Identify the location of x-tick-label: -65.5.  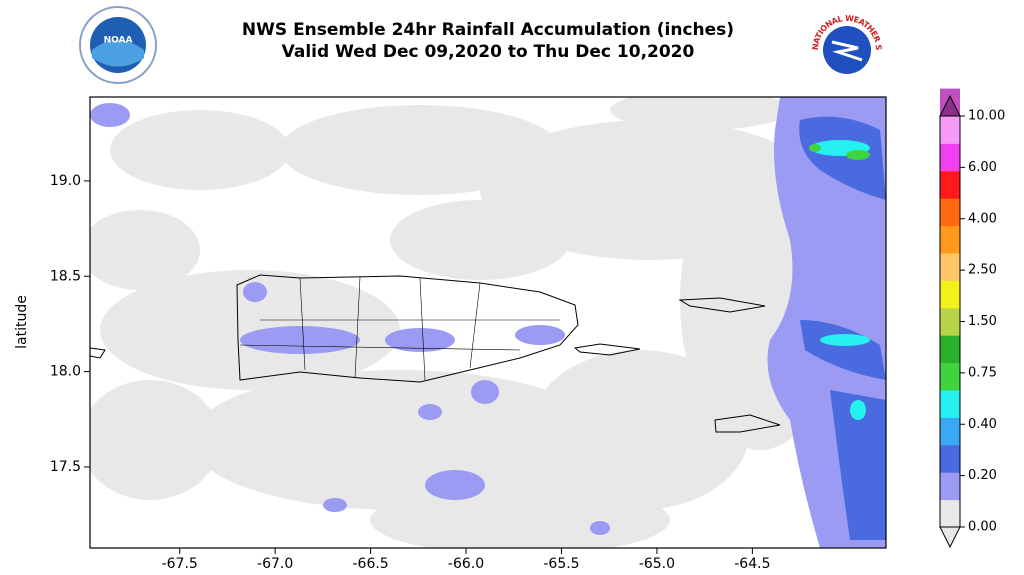
(561, 564).